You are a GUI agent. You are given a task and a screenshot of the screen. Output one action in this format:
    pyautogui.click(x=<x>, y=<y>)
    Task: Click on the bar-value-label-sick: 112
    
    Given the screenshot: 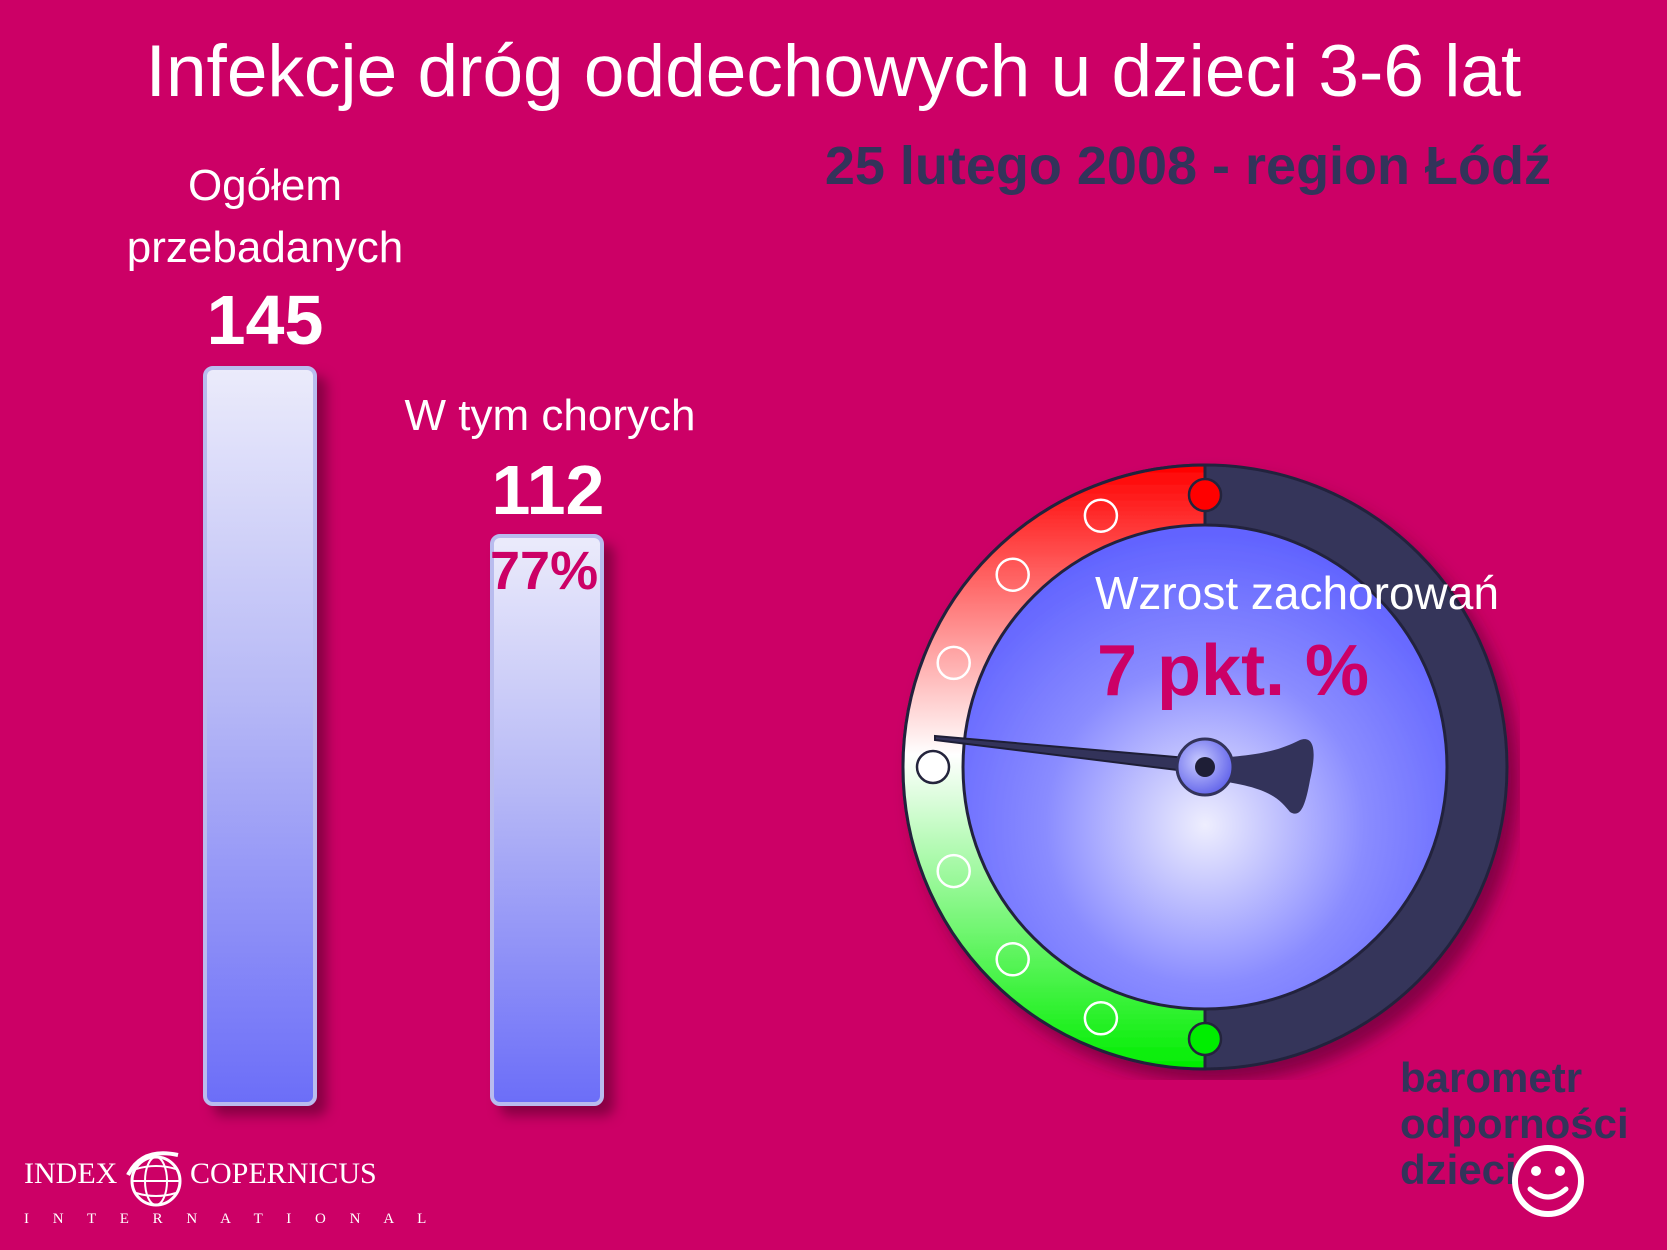 What is the action you would take?
    pyautogui.click(x=548, y=490)
    